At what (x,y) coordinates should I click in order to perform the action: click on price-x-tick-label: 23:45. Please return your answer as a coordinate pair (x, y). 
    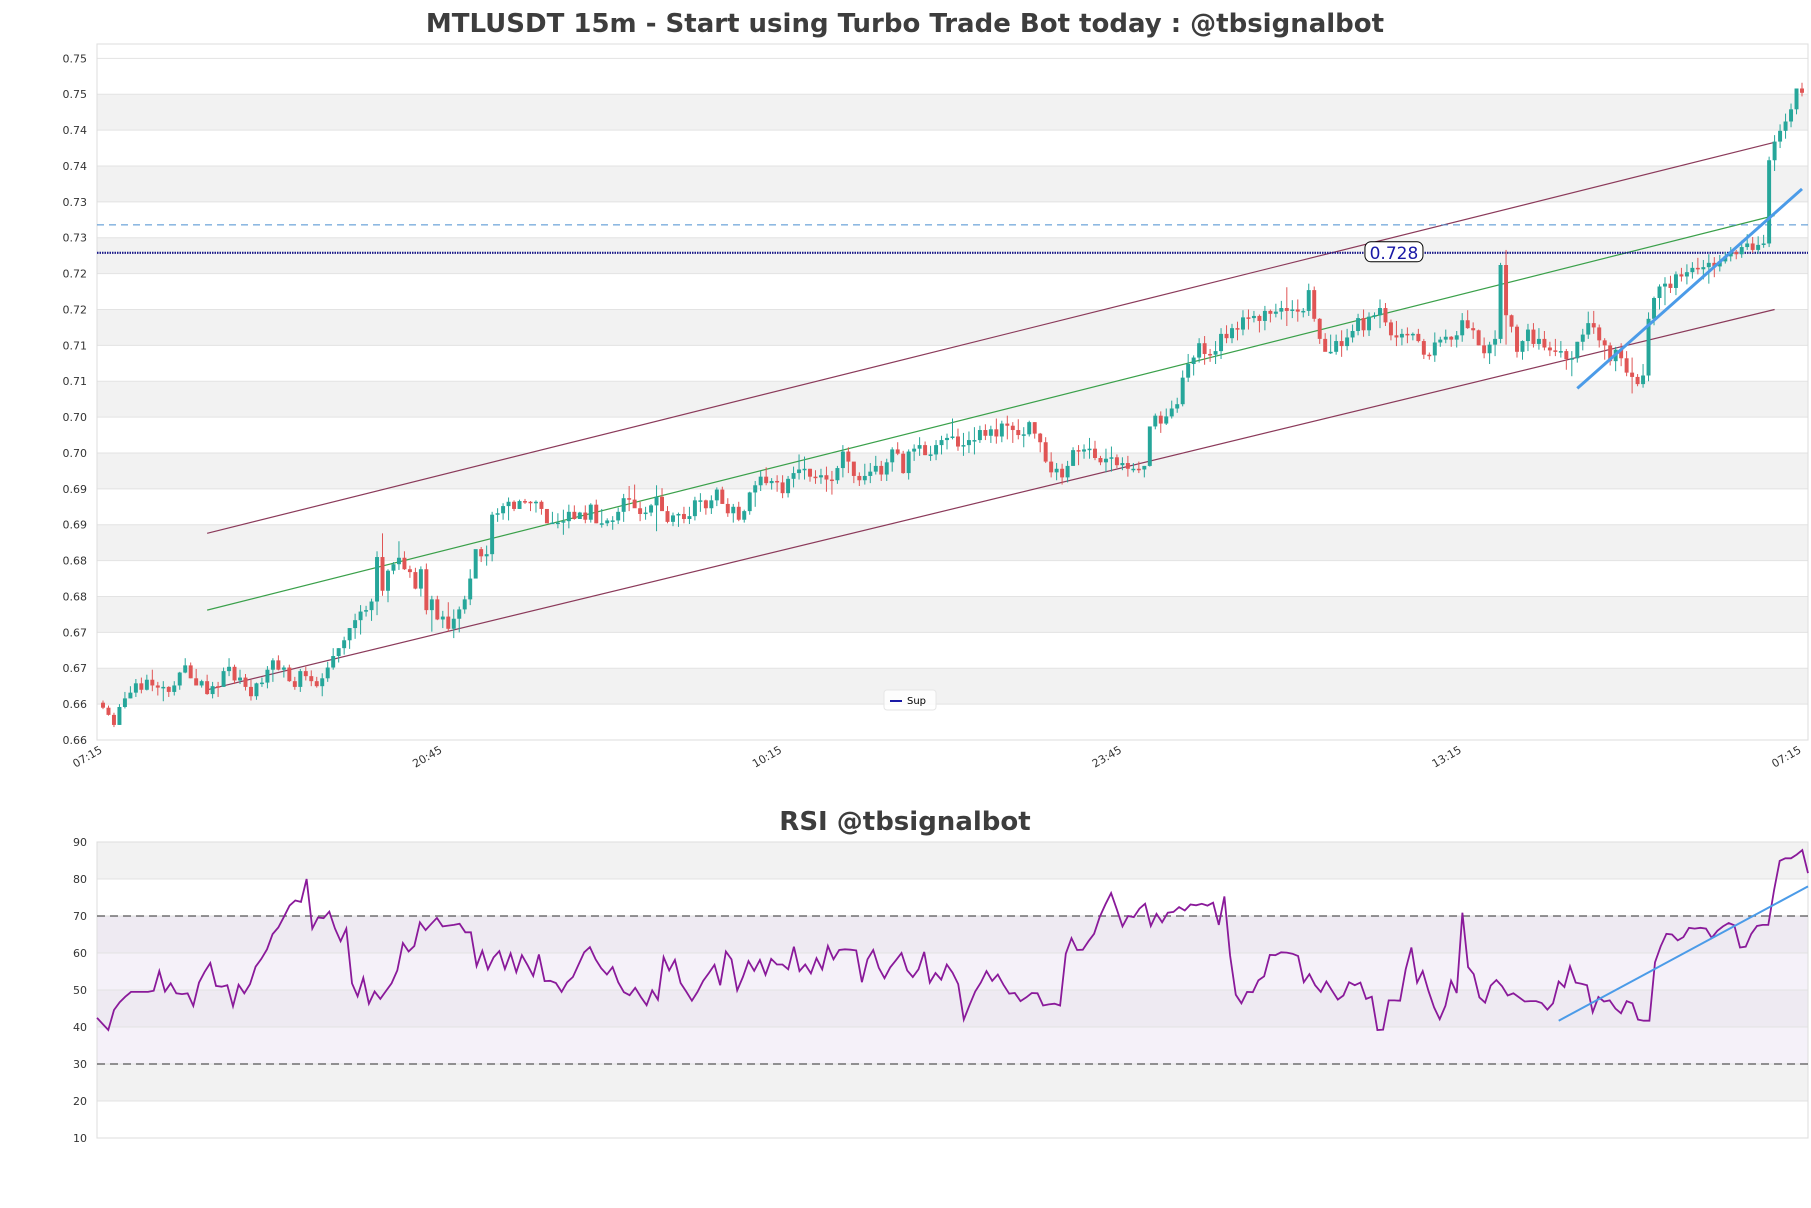
    Looking at the image, I should click on (1107, 756).